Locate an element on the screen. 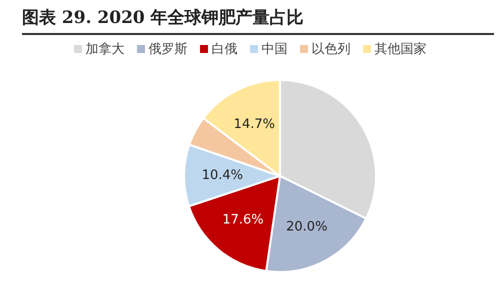  data-label: 14.7% is located at coordinates (254, 124).